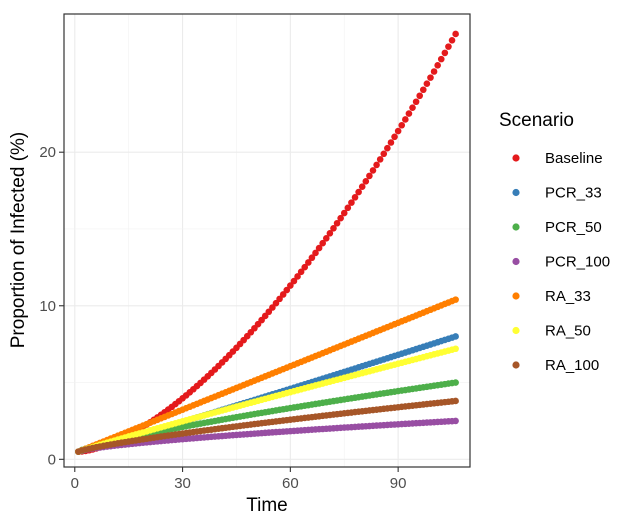 This screenshot has height=519, width=626. What do you see at coordinates (47, 306) in the screenshot?
I see `y-tick-label: 10` at bounding box center [47, 306].